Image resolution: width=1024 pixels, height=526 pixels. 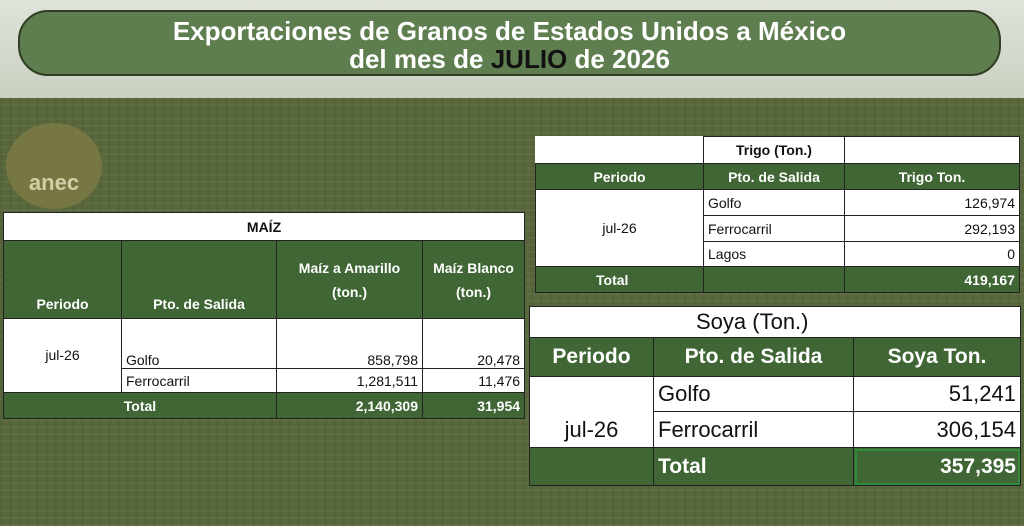 I want to click on cell: Lagos, so click(x=774, y=254).